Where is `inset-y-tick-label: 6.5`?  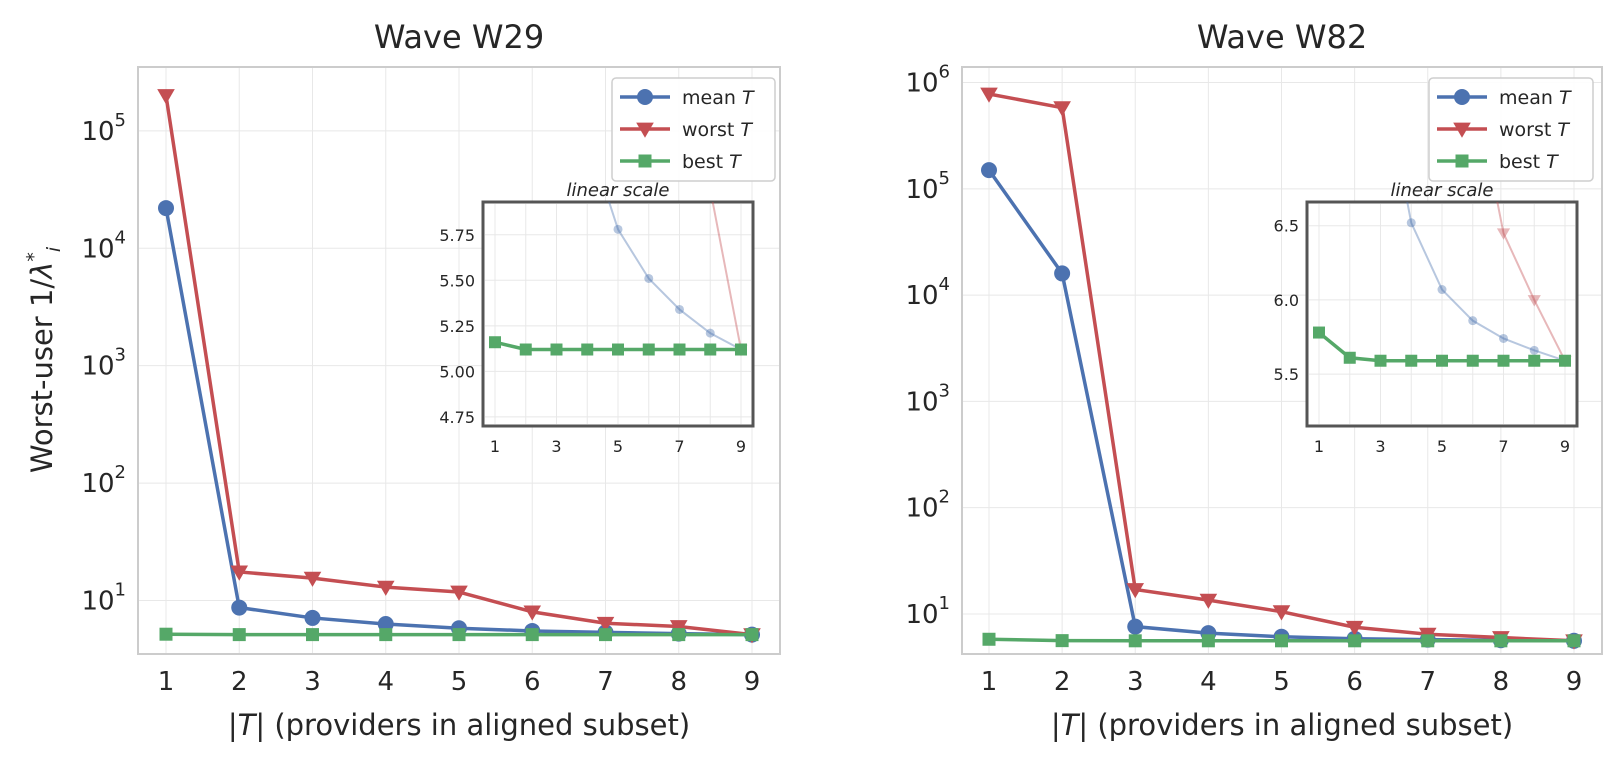 inset-y-tick-label: 6.5 is located at coordinates (1286, 226).